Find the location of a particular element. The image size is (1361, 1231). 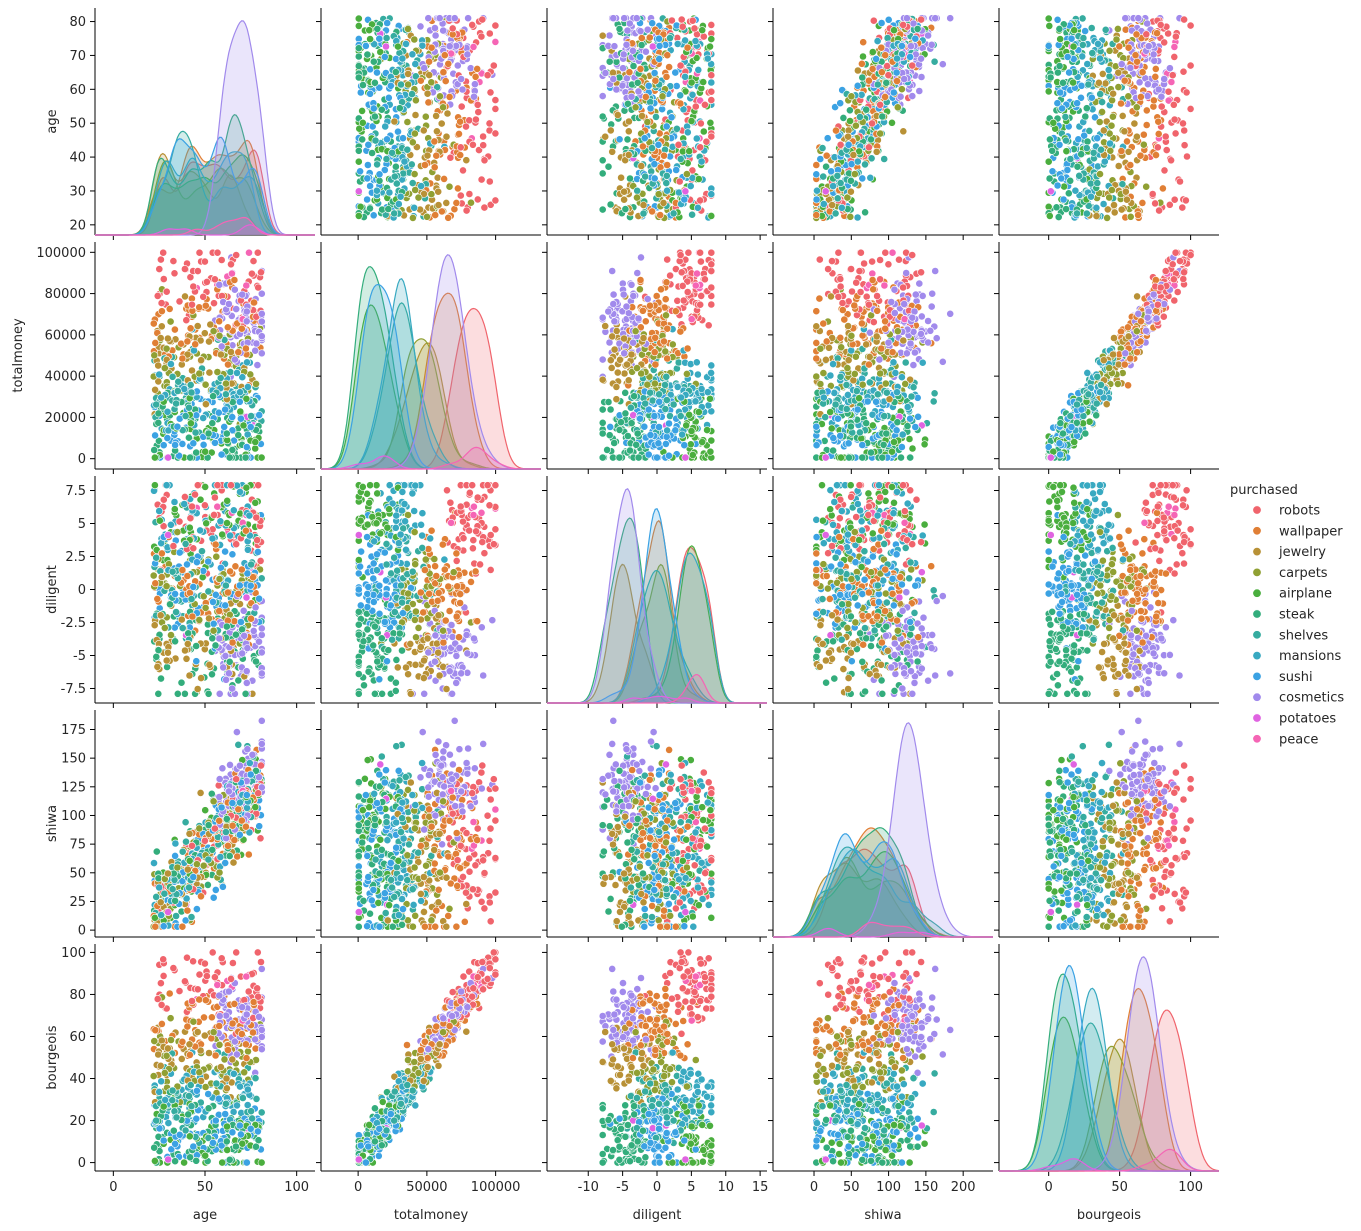

panel-age-vs-diligent is located at coordinates (654, 124).